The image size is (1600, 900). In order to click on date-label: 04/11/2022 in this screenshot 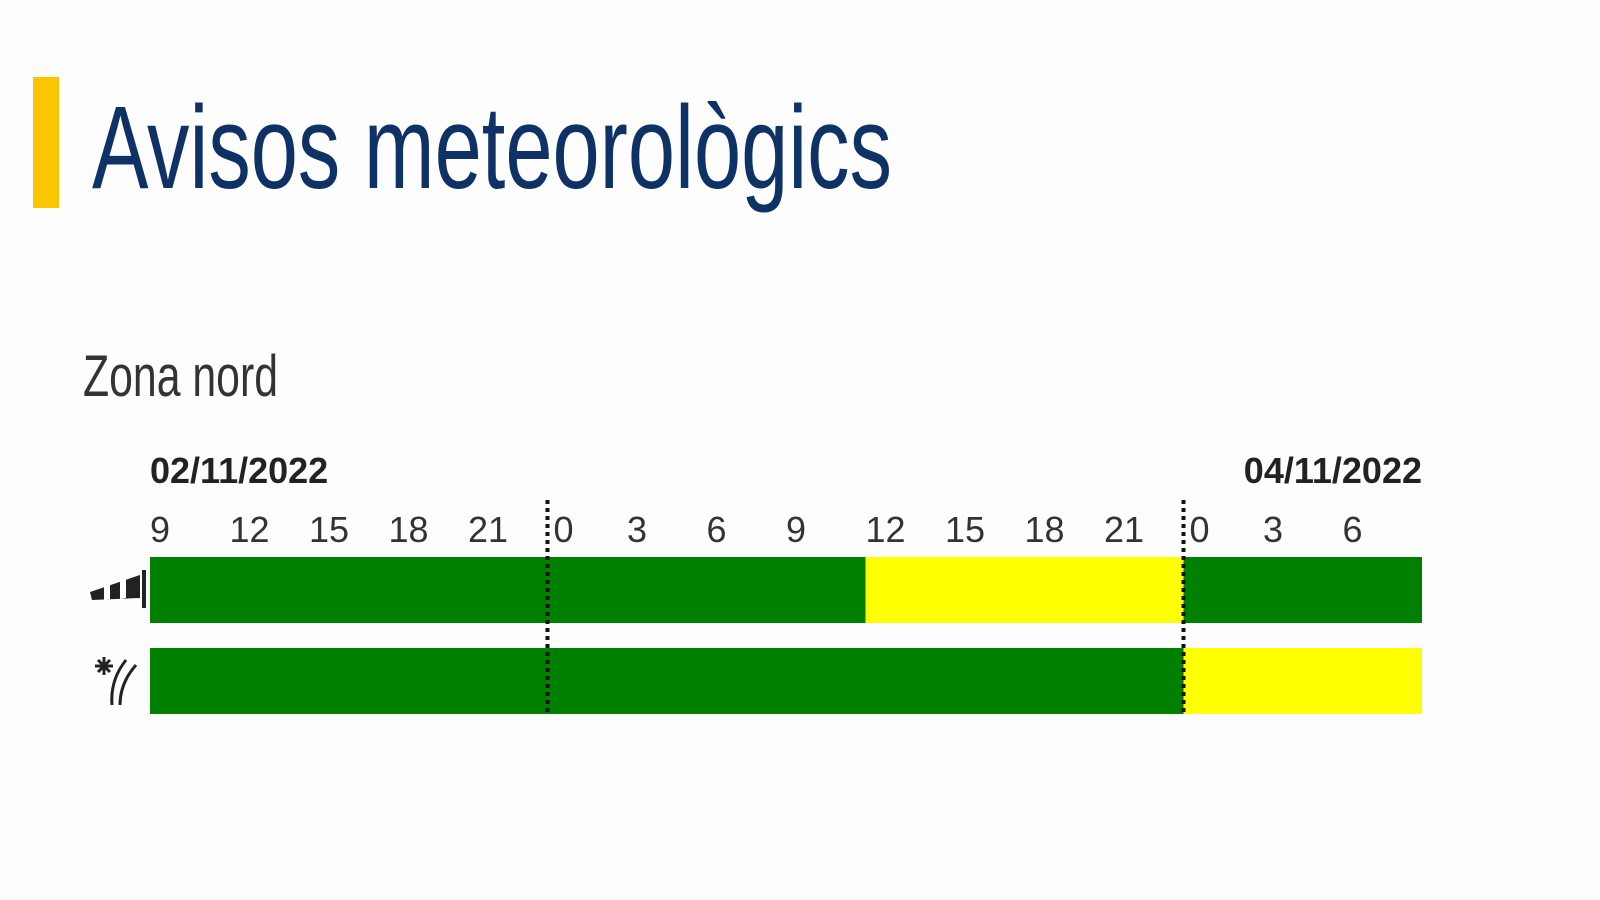, I will do `click(1333, 470)`.